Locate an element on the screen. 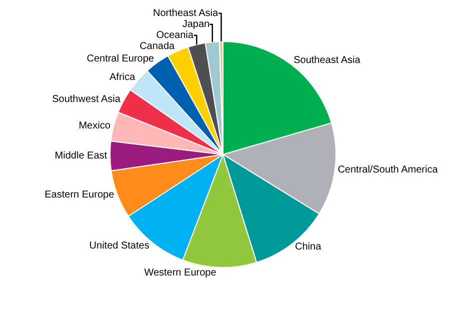 Image resolution: width=455 pixels, height=309 pixels. slice-label: Canada is located at coordinates (158, 46).